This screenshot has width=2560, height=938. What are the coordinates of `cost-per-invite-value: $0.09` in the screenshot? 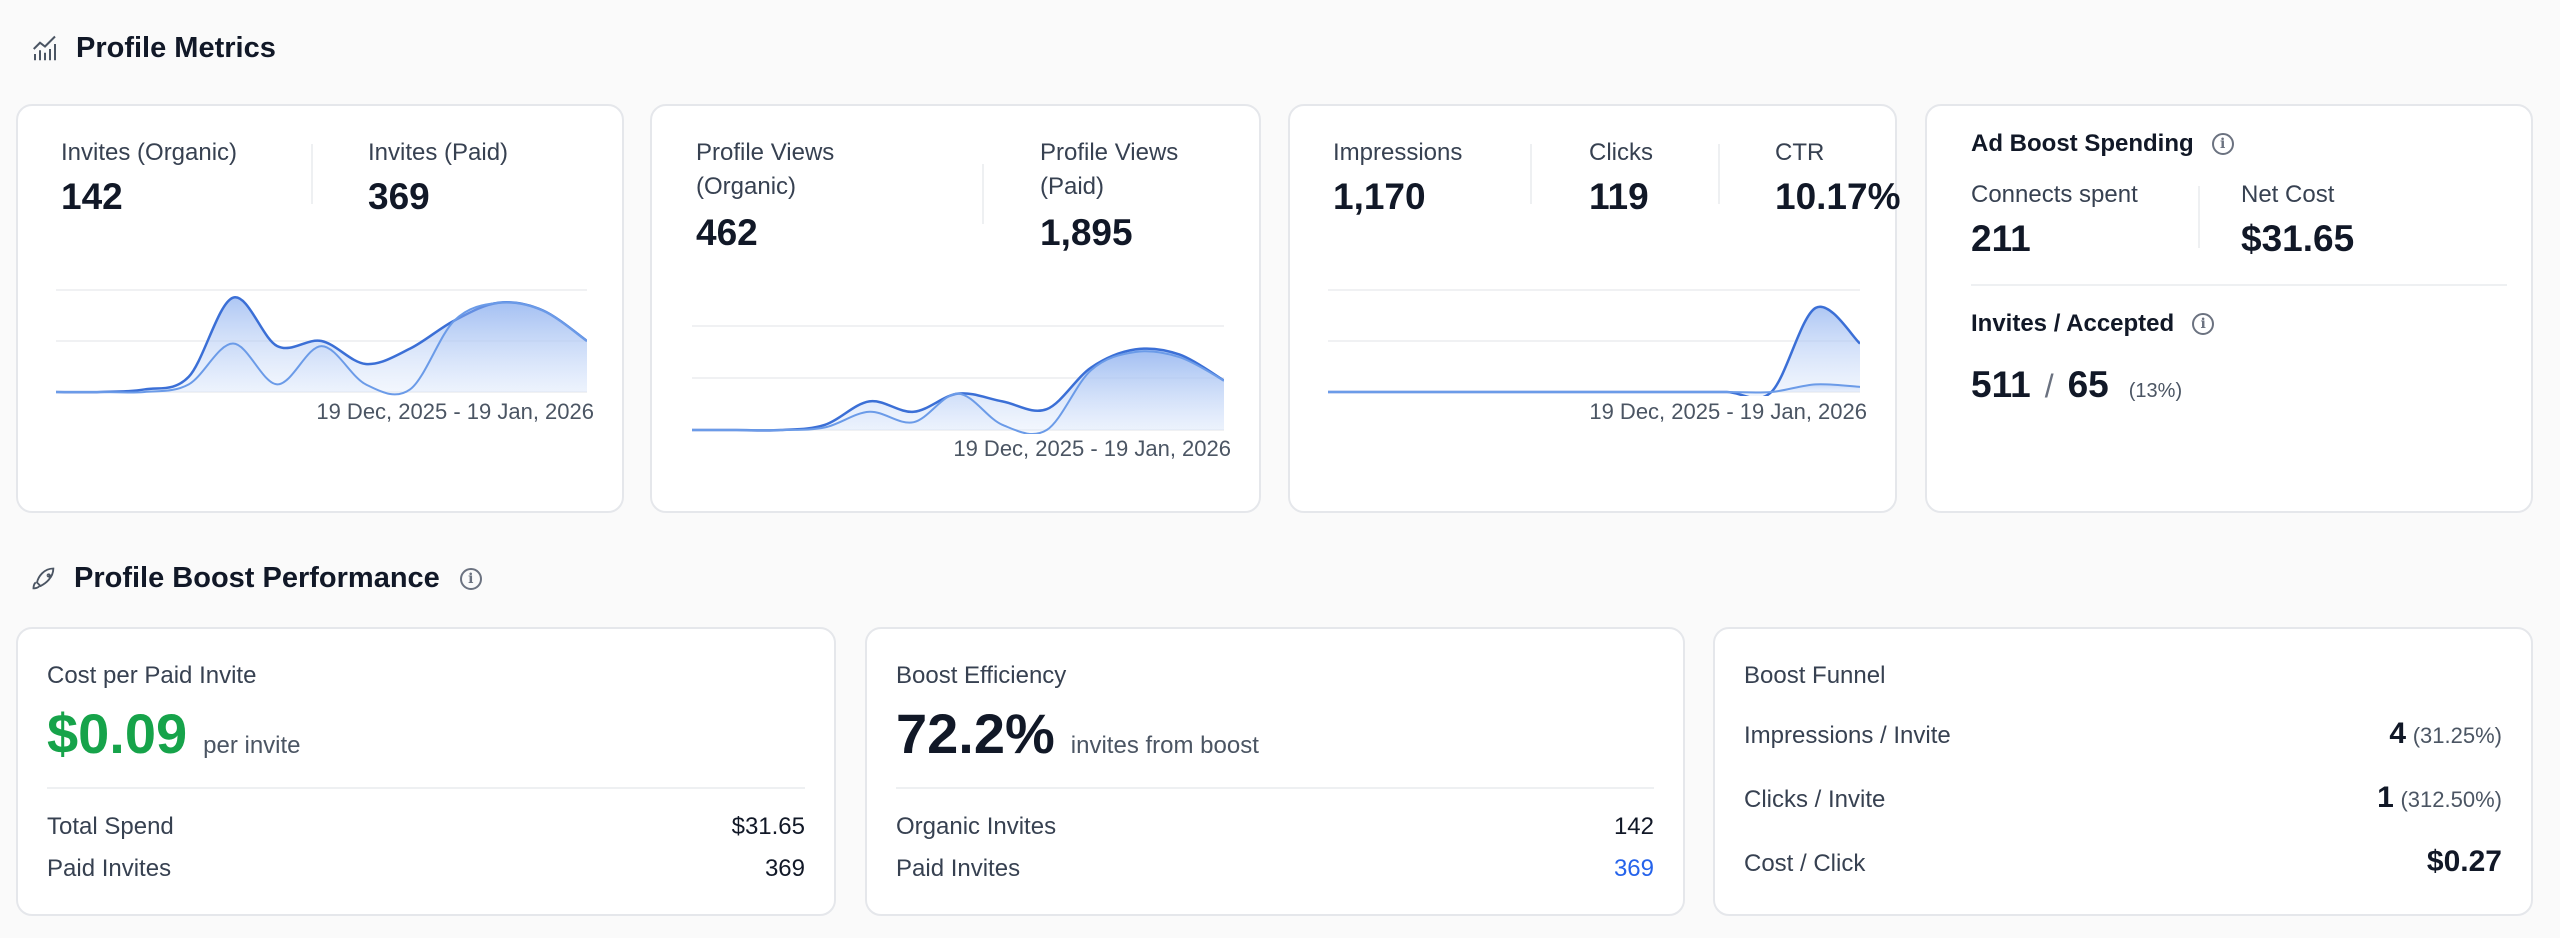 It's located at (117, 733).